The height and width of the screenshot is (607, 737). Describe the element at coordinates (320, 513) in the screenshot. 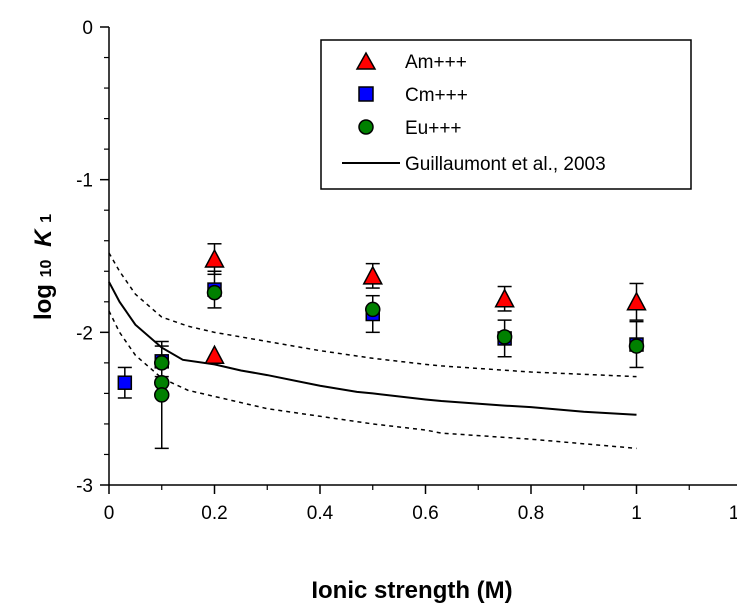

I see `x-tick-label: 0.4` at that location.